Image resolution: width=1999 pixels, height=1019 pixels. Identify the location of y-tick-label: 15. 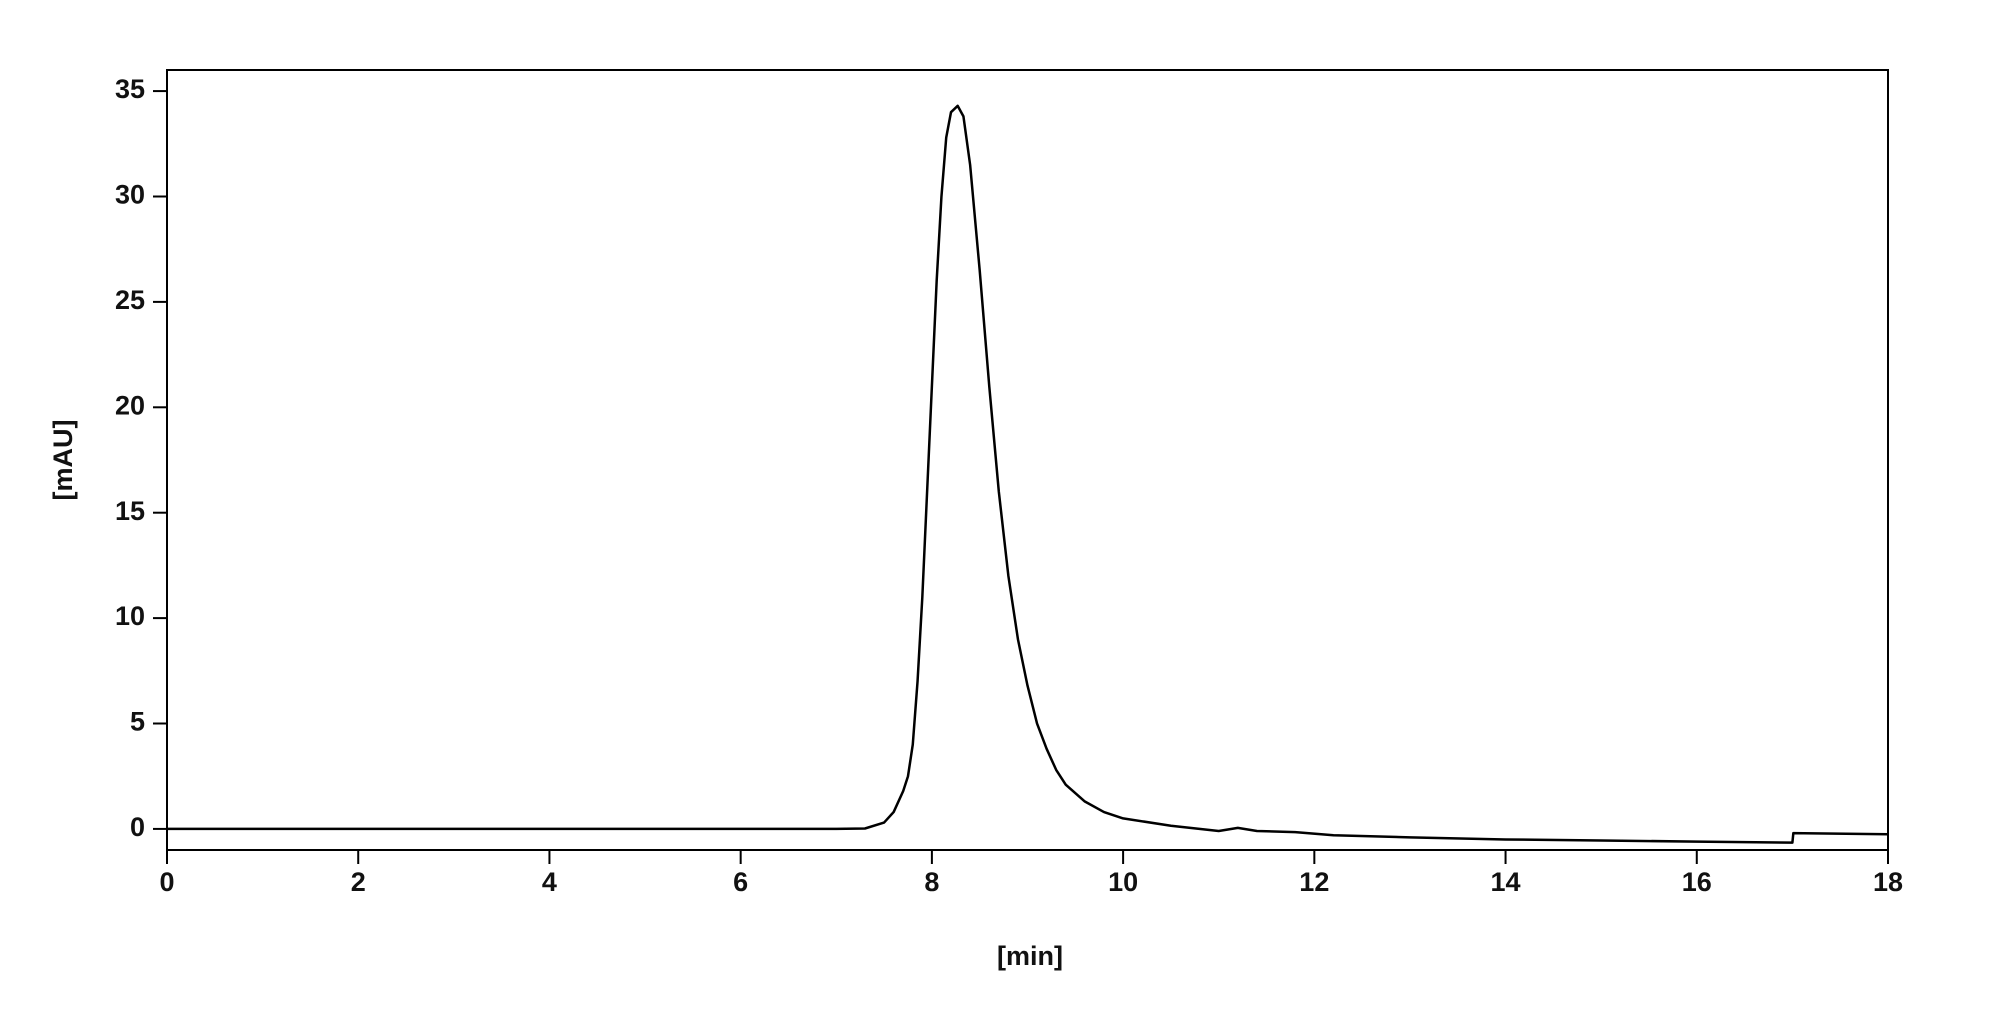
(130, 511).